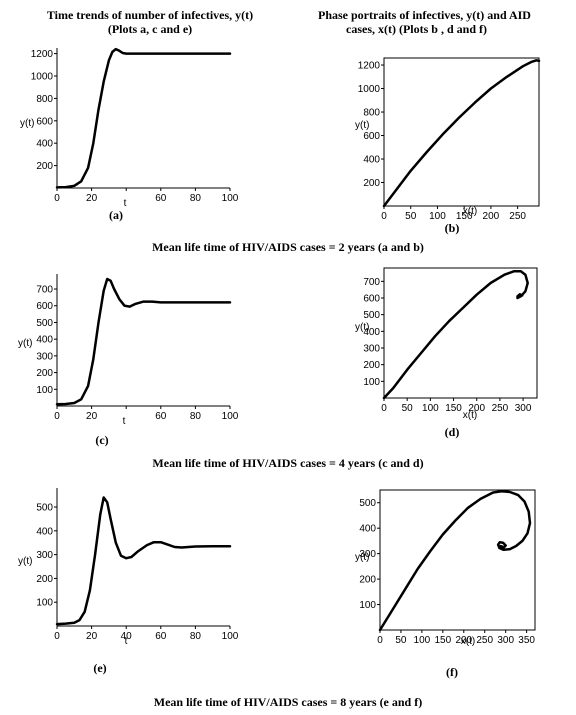  I want to click on y-tick-label-f: 300, so click(367, 554).